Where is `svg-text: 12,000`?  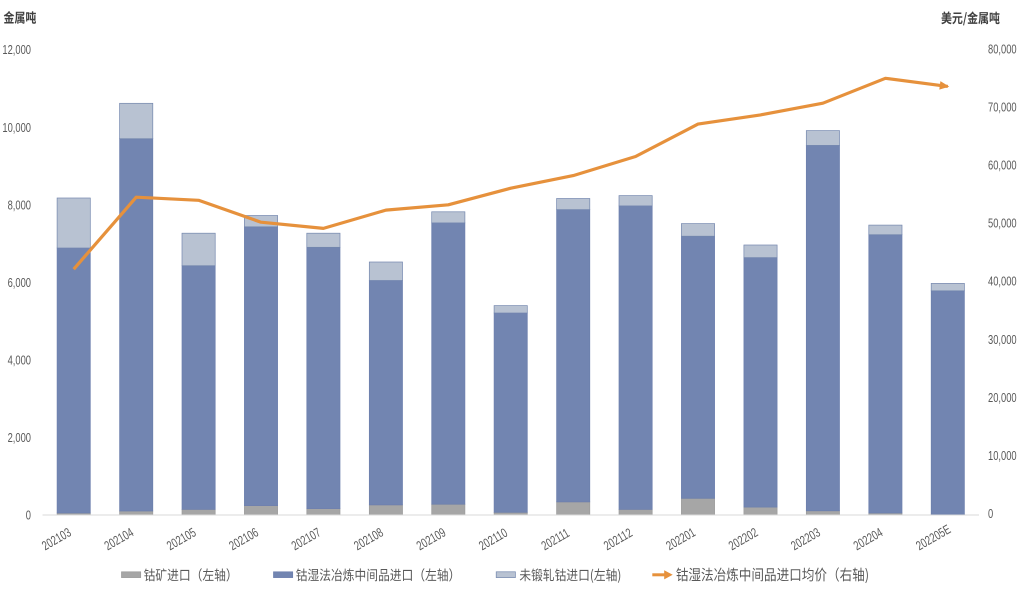 svg-text: 12,000 is located at coordinates (16, 51).